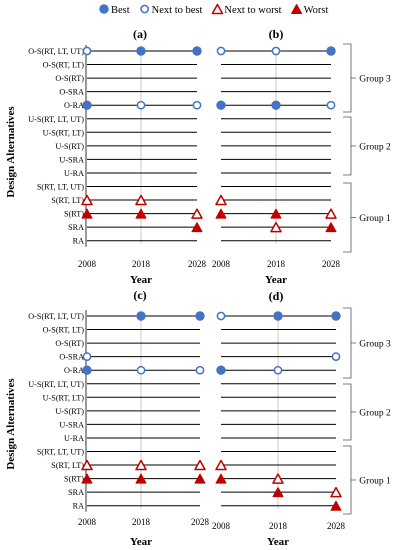  Describe the element at coordinates (349, 78) in the screenshot. I see `group-3-top-bracket` at that location.